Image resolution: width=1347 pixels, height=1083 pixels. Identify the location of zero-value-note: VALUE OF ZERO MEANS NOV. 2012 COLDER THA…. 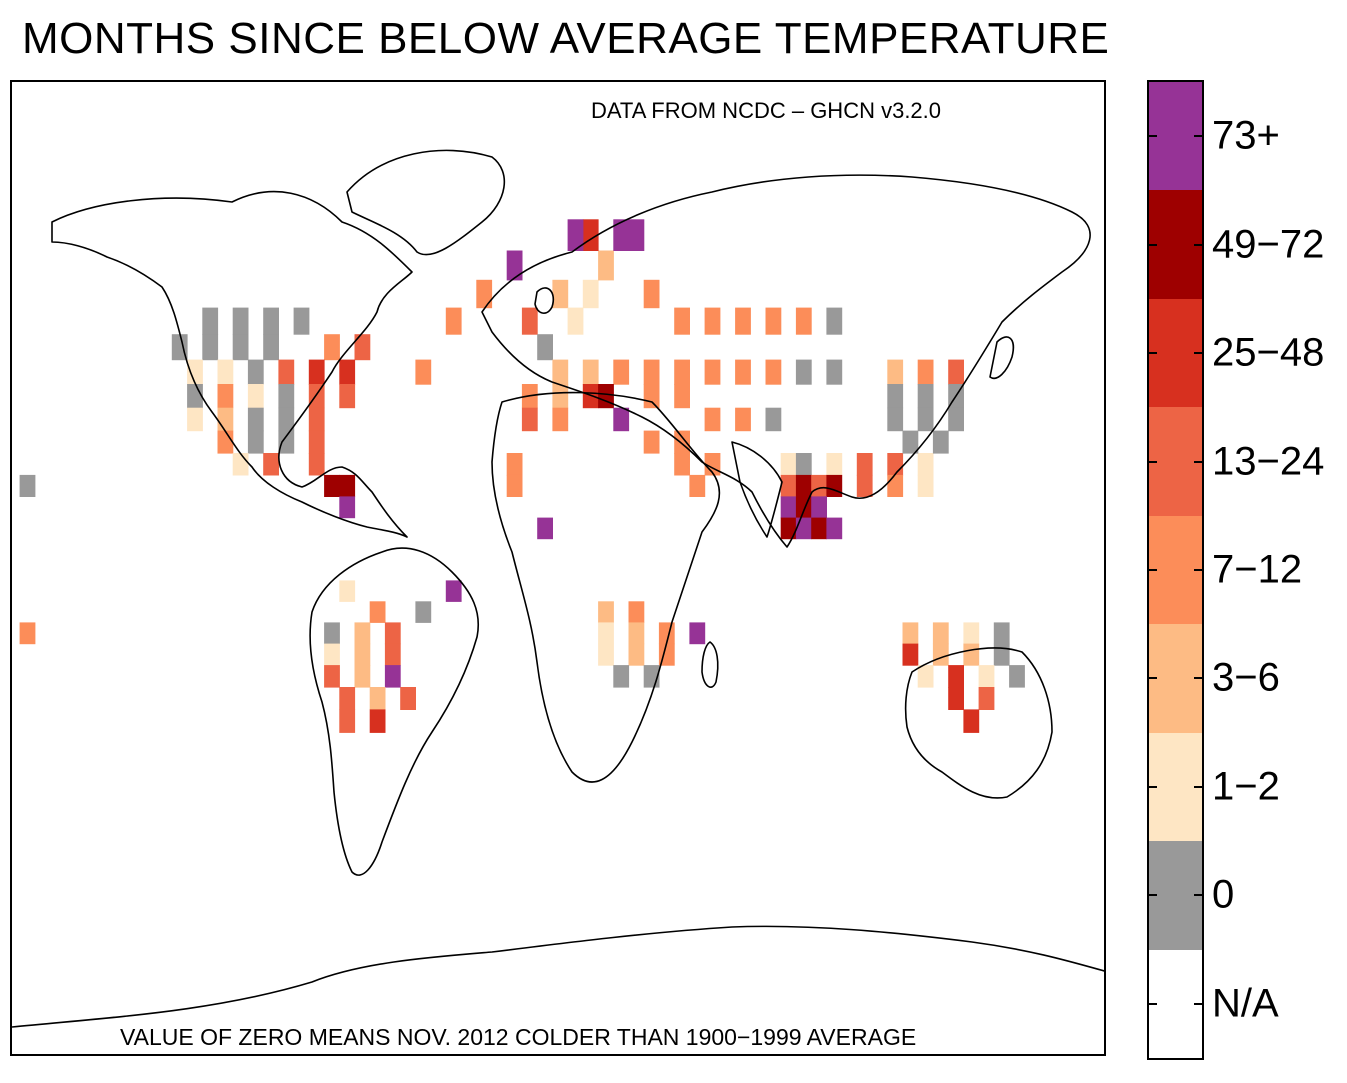
(518, 1037).